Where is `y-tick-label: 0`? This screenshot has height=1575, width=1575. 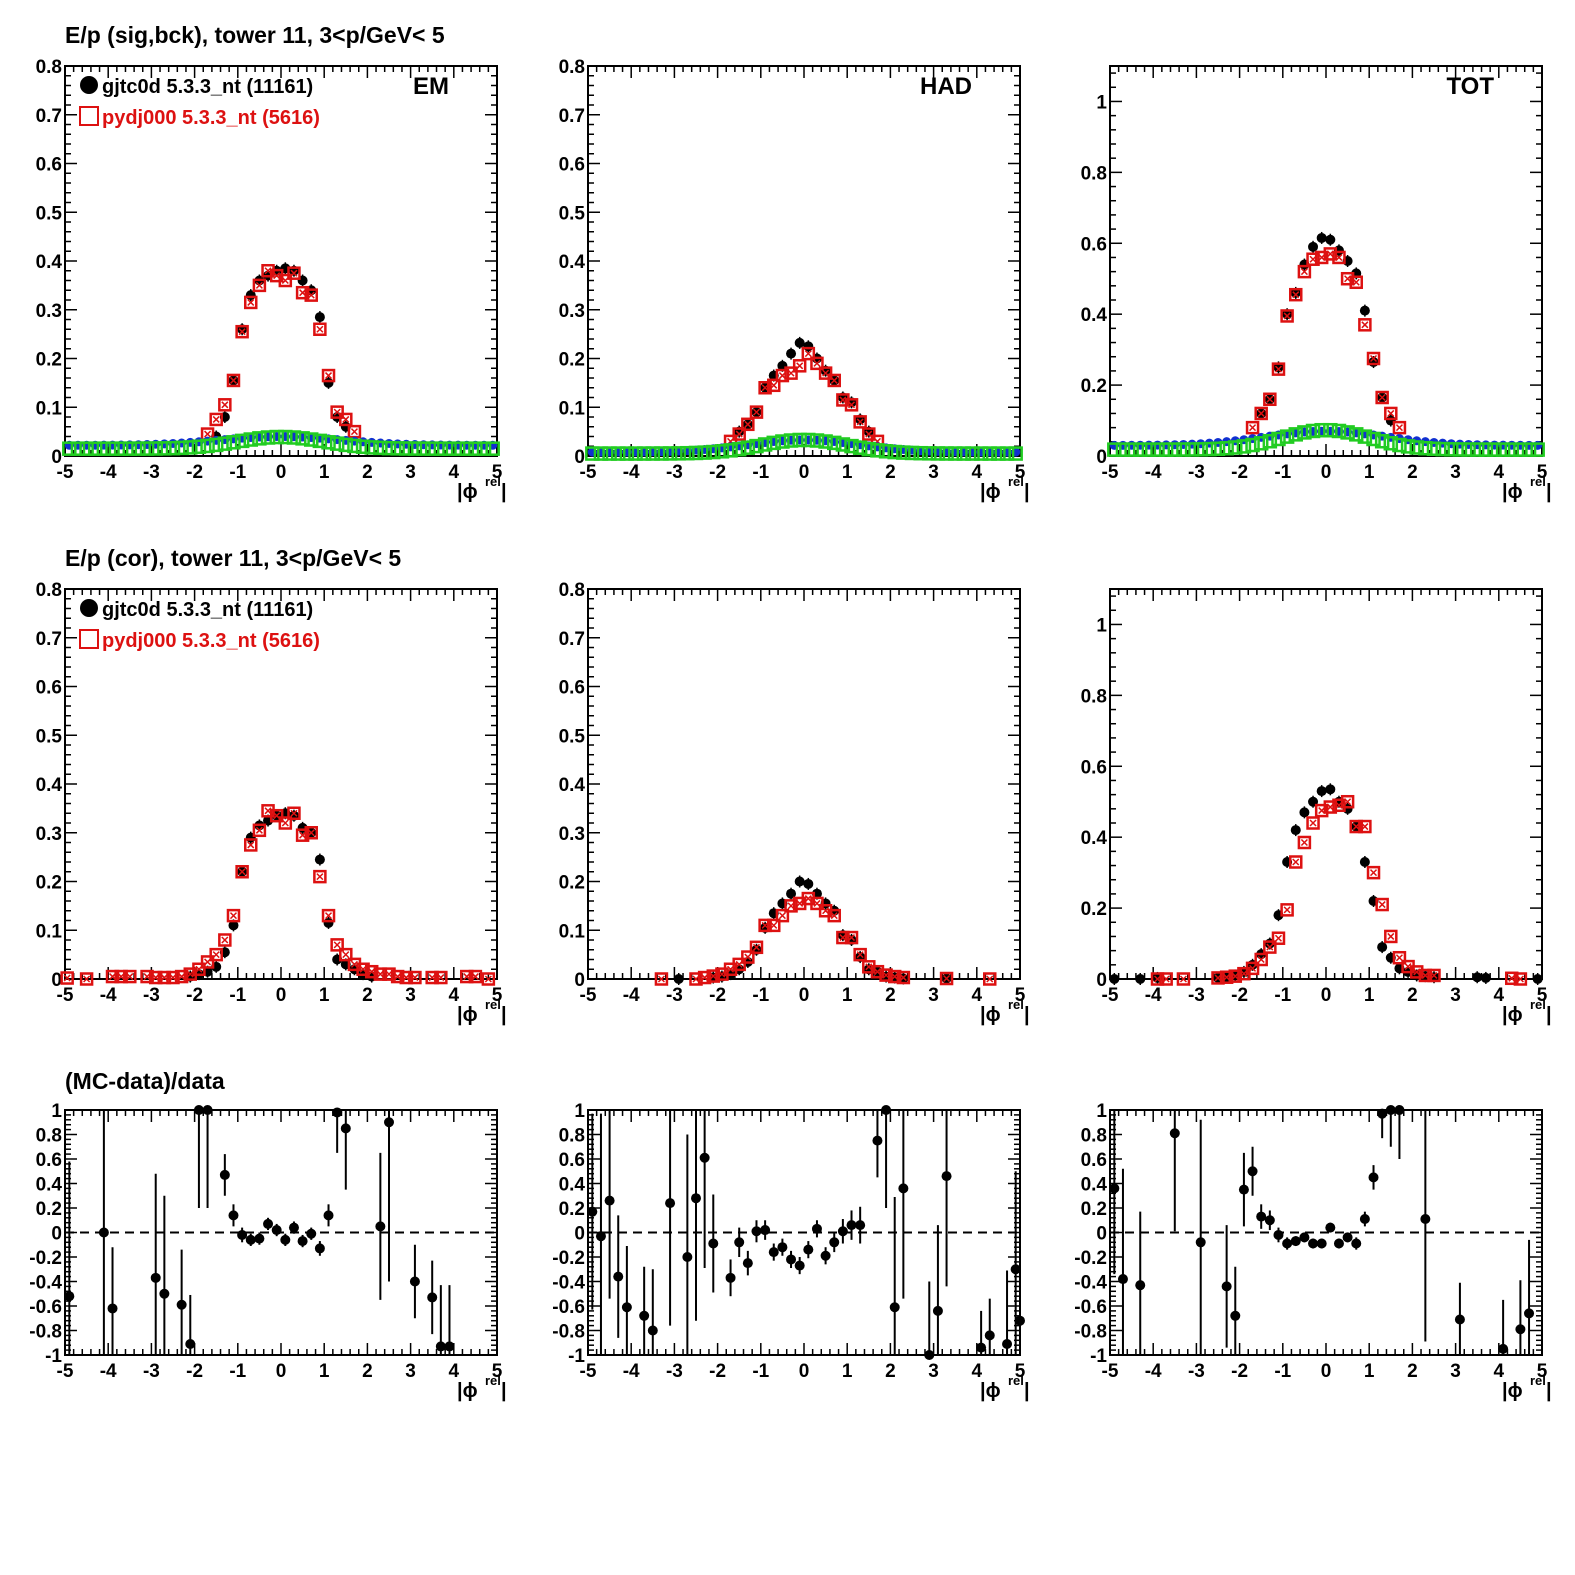
y-tick-label: 0 is located at coordinates (1101, 1234).